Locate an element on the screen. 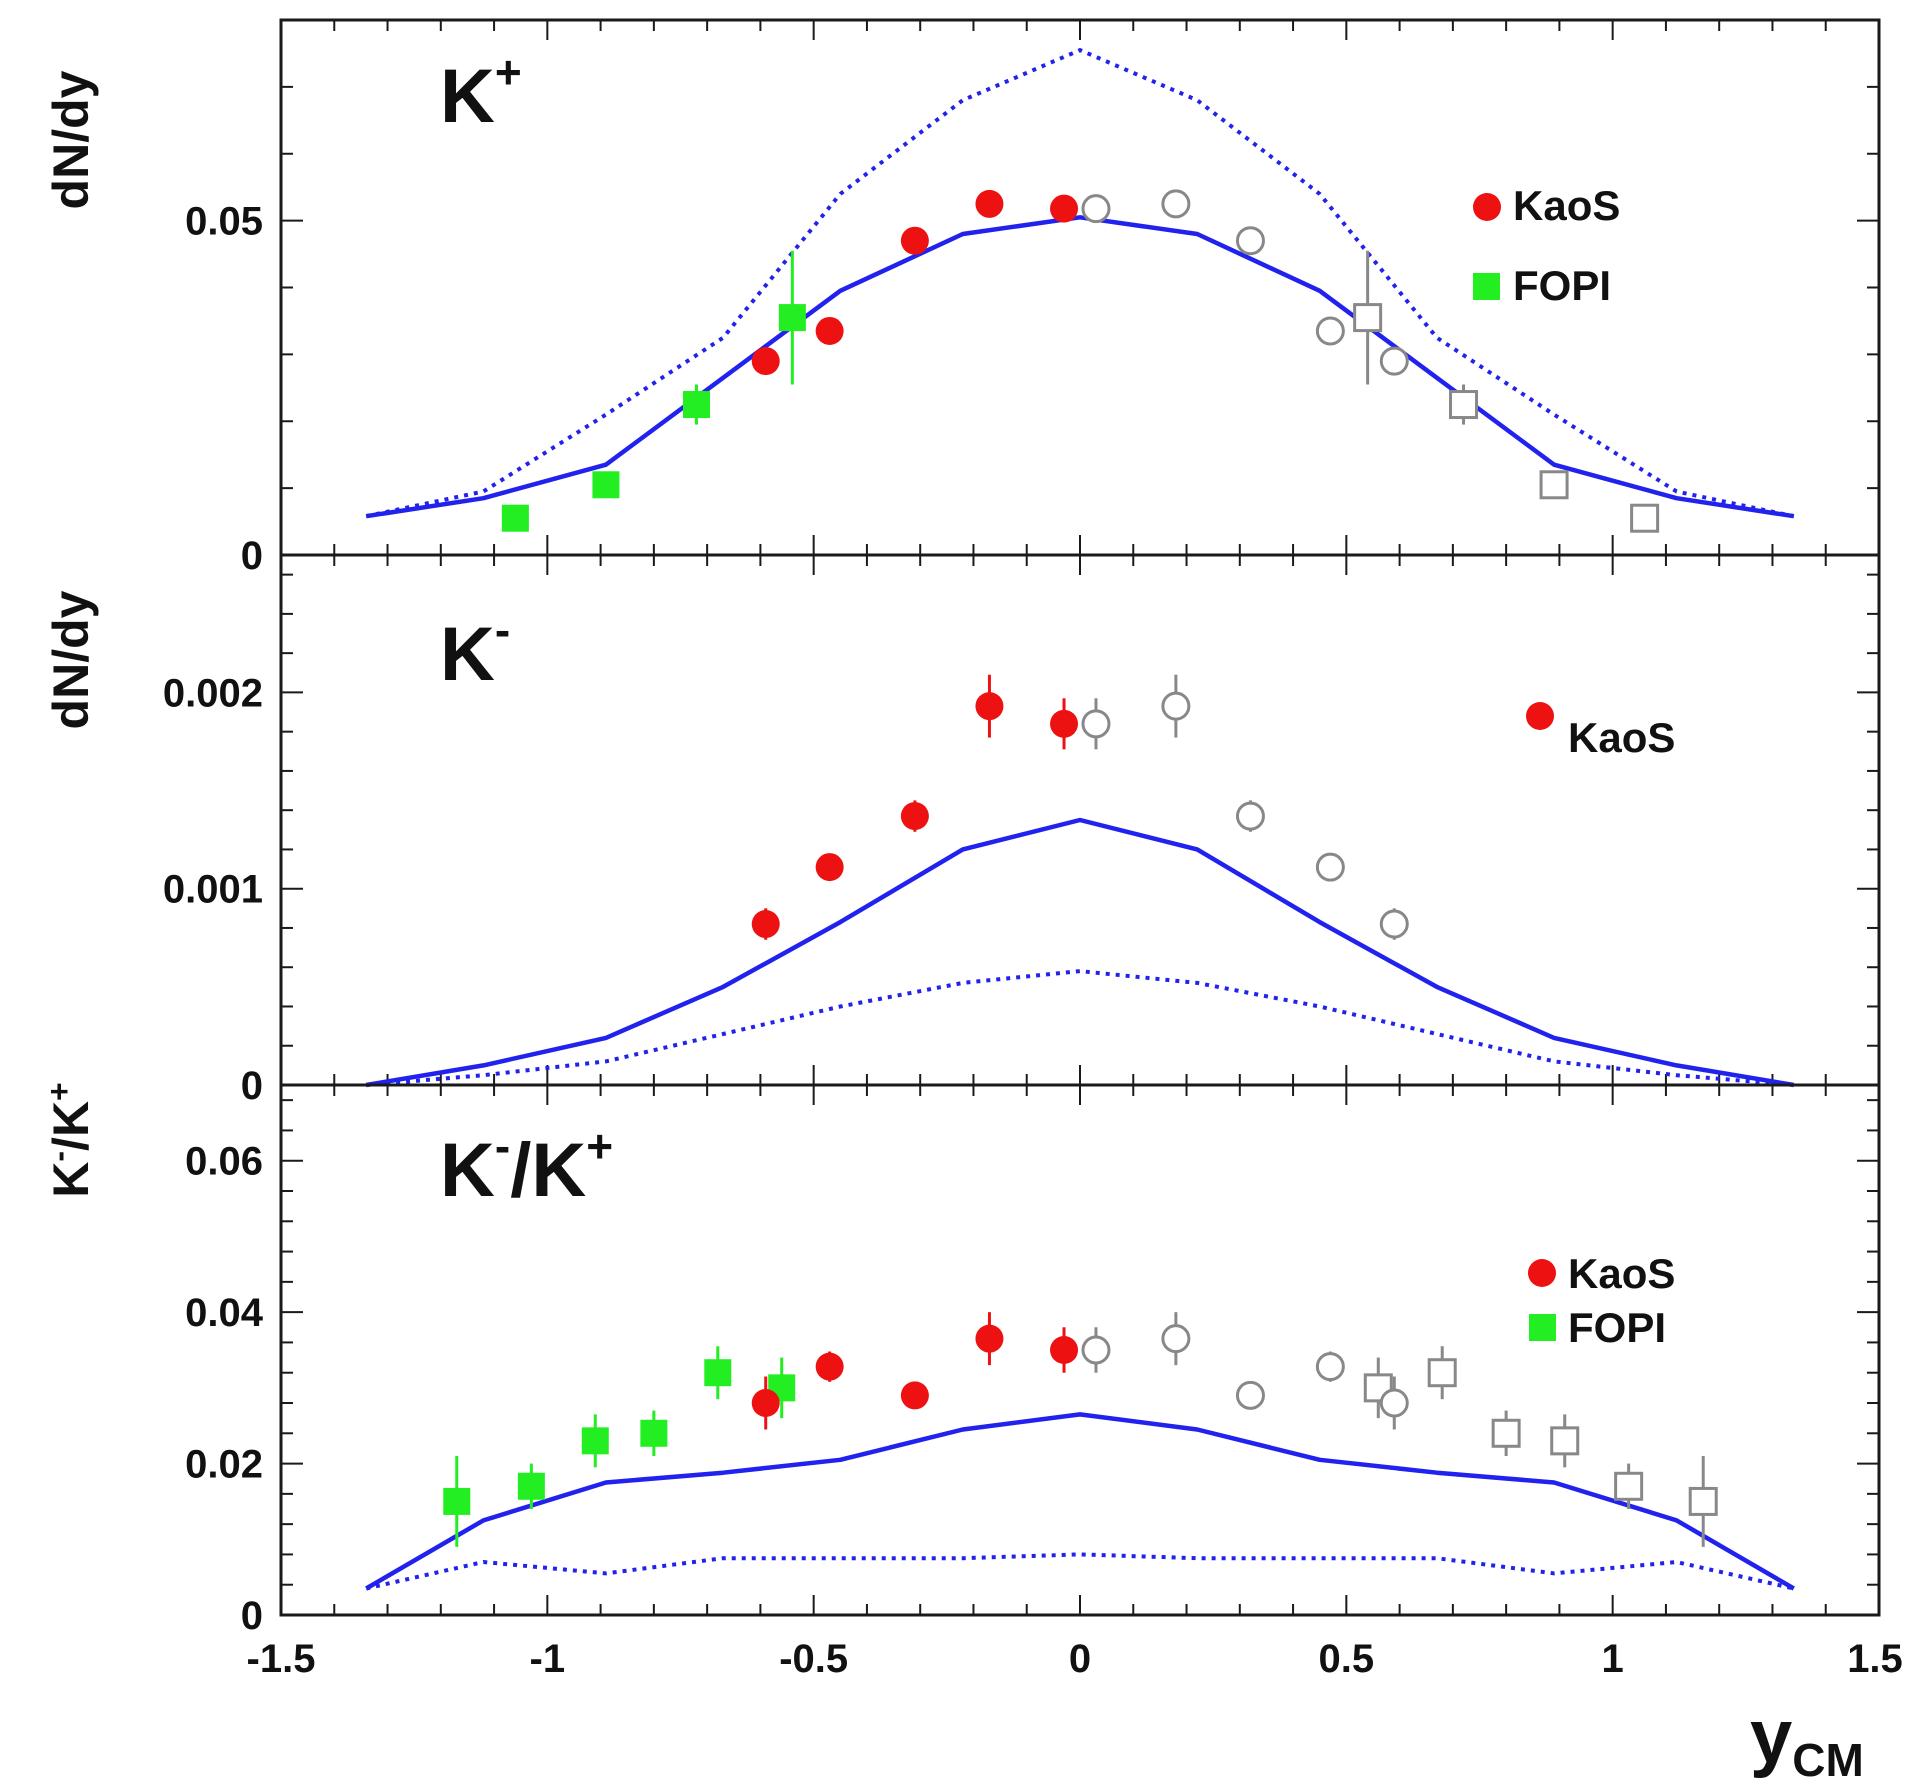  panel-ratio-ylabel-mid: /K is located at coordinates (71, 1126).